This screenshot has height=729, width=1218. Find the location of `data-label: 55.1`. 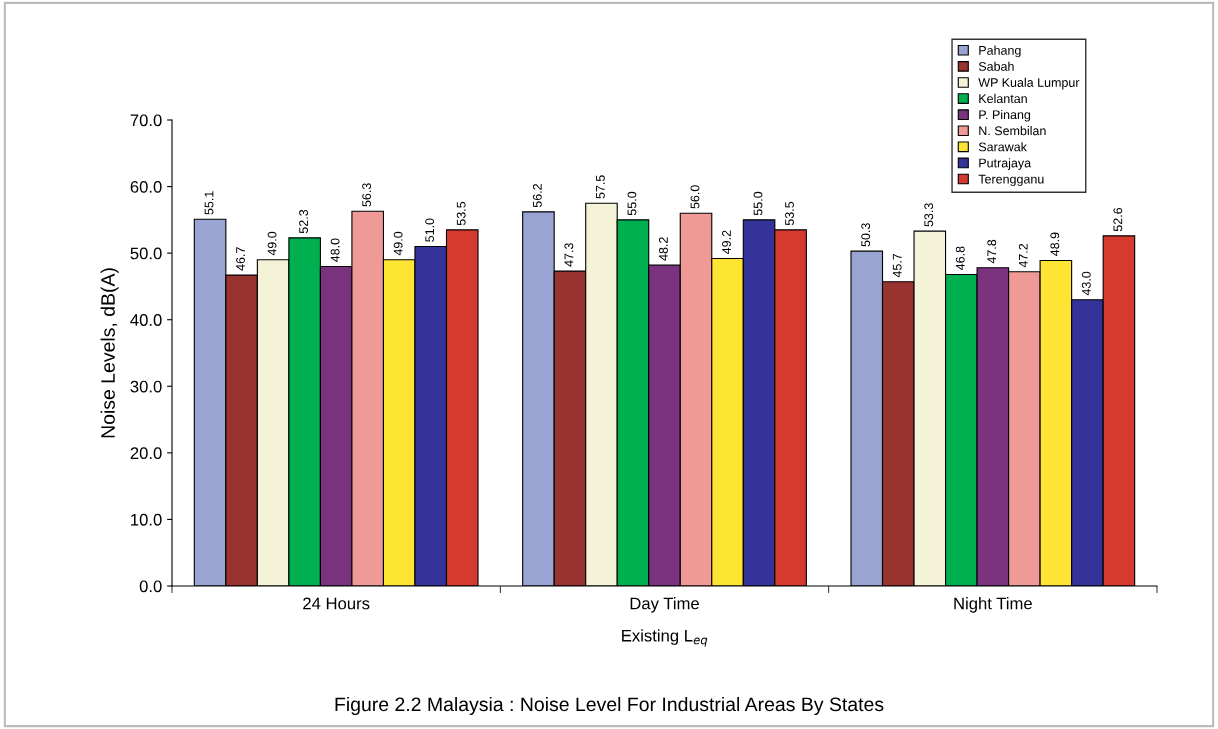

data-label: 55.1 is located at coordinates (209, 203).